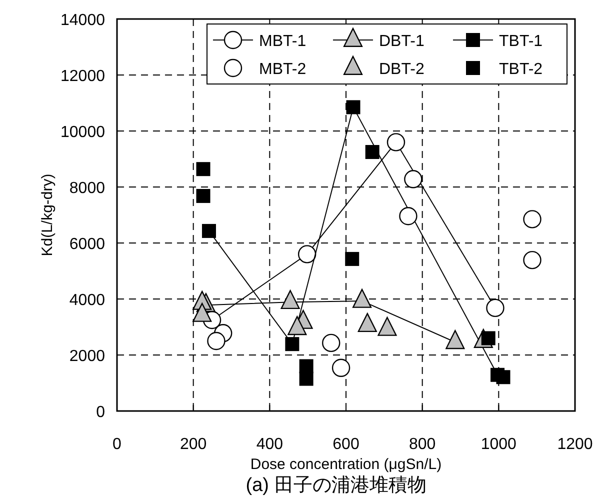 This screenshot has width=603, height=502. Describe the element at coordinates (346, 464) in the screenshot. I see `x-axis-title: Dose concentration (μgSn/L)` at that location.